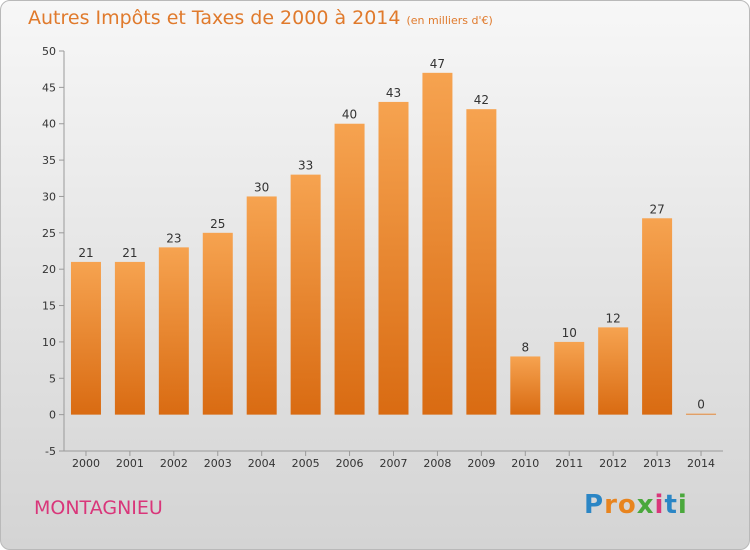 The image size is (750, 550). Describe the element at coordinates (657, 316) in the screenshot. I see `bar-2013` at that location.